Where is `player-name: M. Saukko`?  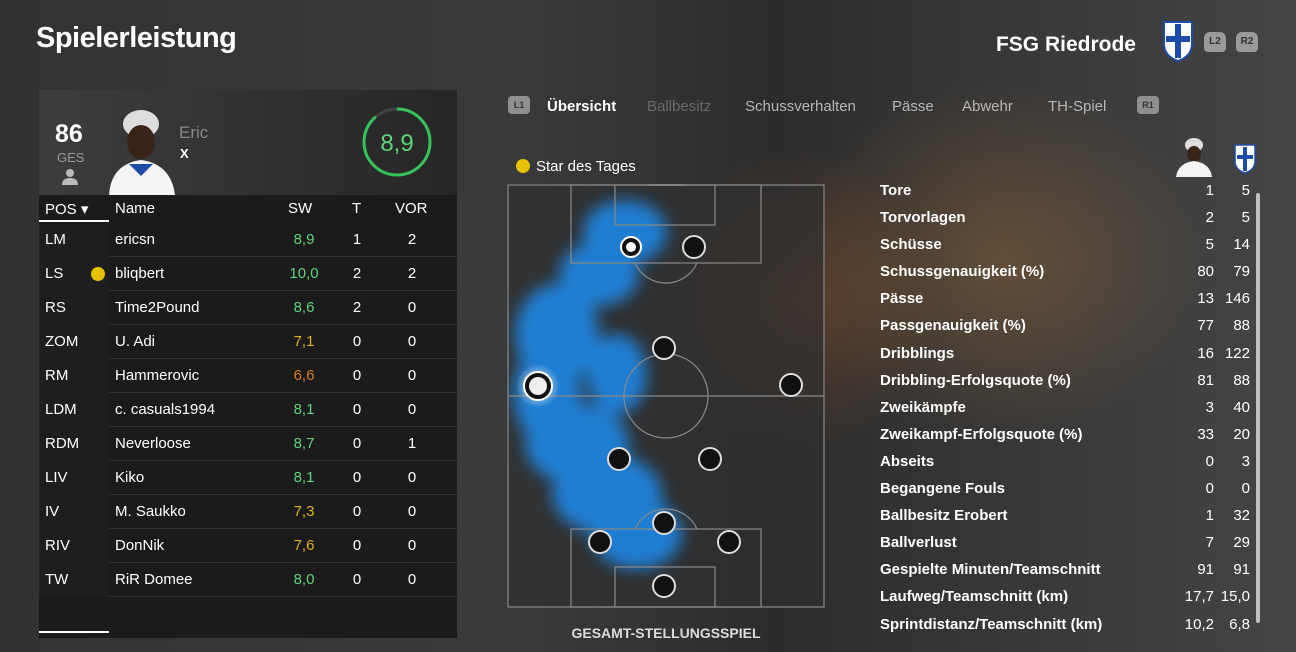 player-name: M. Saukko is located at coordinates (150, 511).